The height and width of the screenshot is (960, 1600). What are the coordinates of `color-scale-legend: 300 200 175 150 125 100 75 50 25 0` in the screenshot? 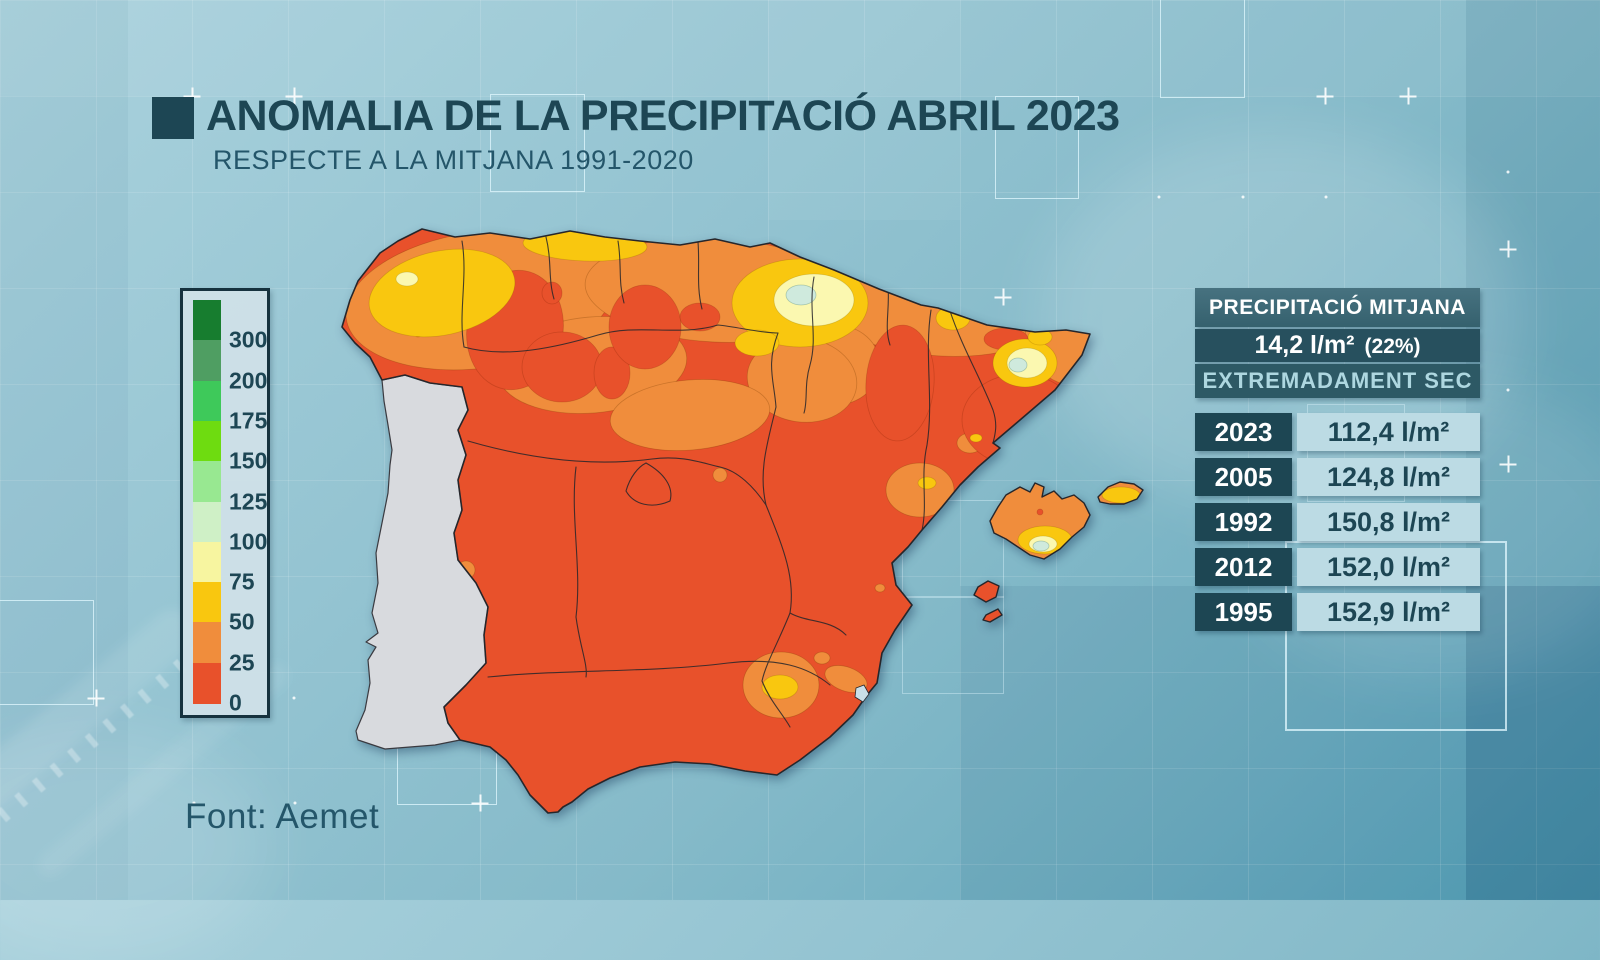 It's located at (225, 503).